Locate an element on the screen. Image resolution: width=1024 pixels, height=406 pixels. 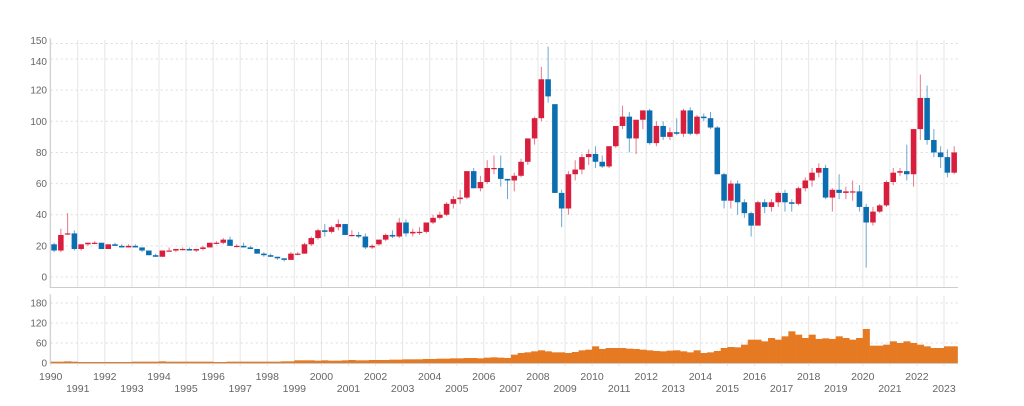
year-tick-label: 2002 is located at coordinates (376, 377).